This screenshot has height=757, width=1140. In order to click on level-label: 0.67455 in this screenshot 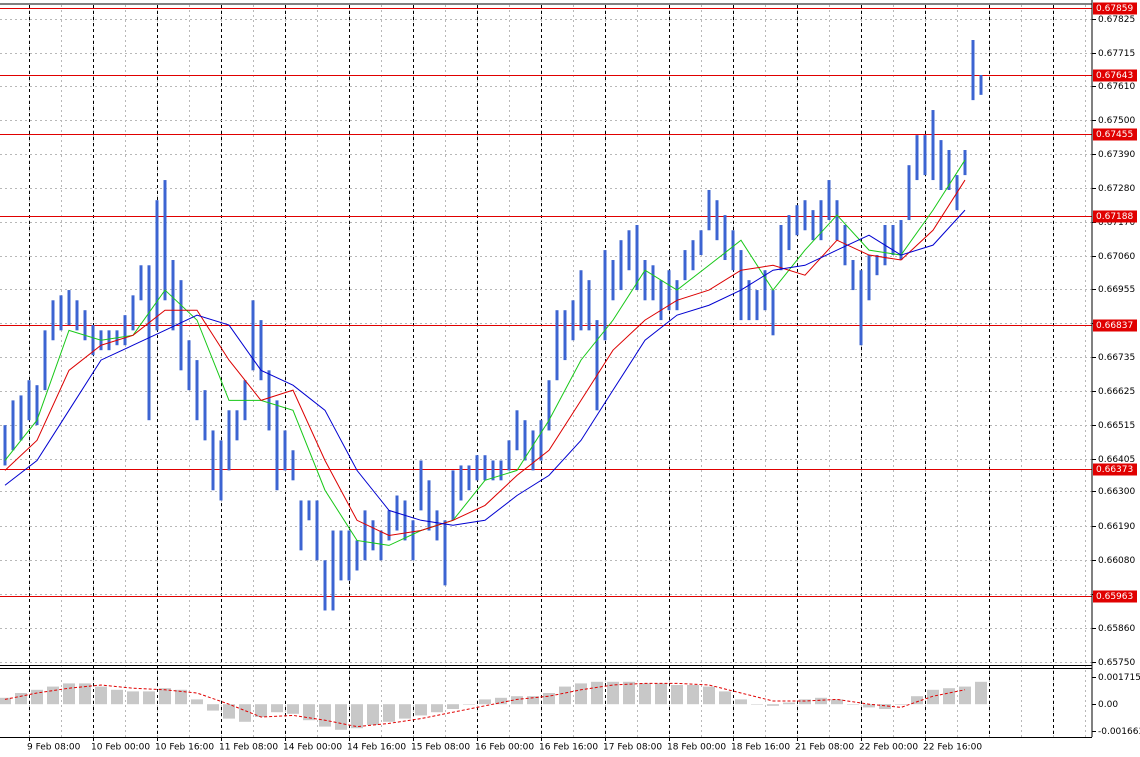, I will do `click(1114, 135)`.